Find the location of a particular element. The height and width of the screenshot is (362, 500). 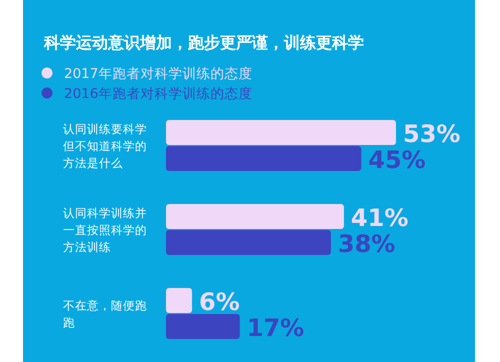

y-tick-label: 认同科学训练并一直按照科学的方法训练 is located at coordinates (105, 230).